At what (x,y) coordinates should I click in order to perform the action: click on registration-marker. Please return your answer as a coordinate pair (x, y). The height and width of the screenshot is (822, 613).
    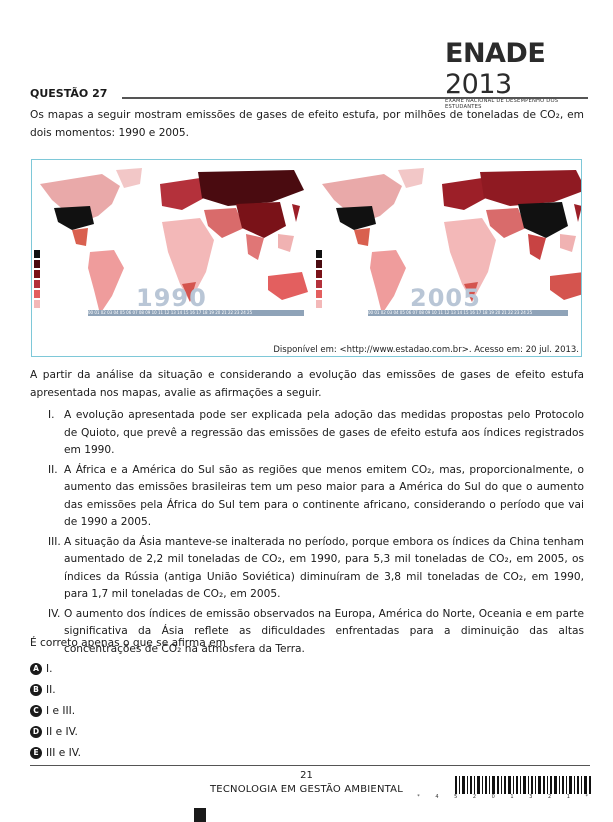
    Looking at the image, I should click on (200, 815).